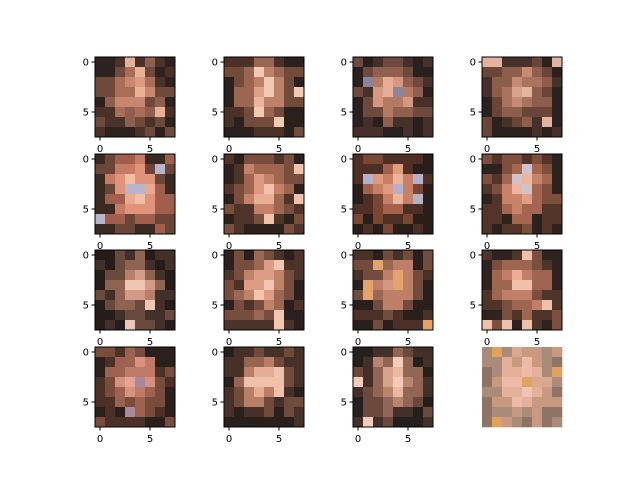 This screenshot has height=480, width=640. Describe the element at coordinates (86, 210) in the screenshot. I see `y-tick-label: 5` at that location.